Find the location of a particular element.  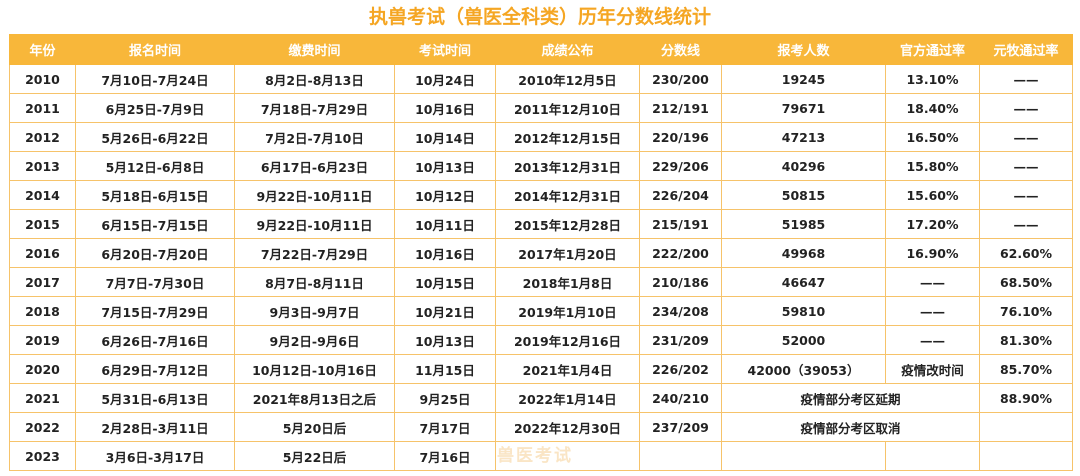

cell-result: 2015年12月28日 is located at coordinates (567, 224).